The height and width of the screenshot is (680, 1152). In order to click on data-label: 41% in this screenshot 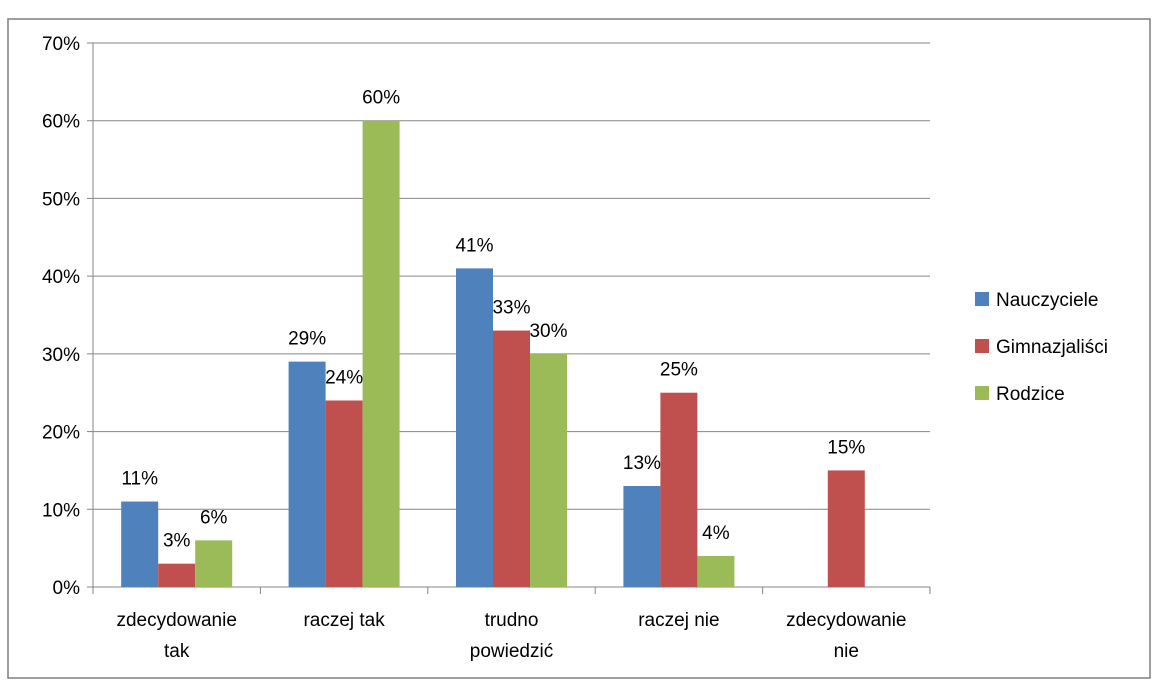, I will do `click(474, 245)`.